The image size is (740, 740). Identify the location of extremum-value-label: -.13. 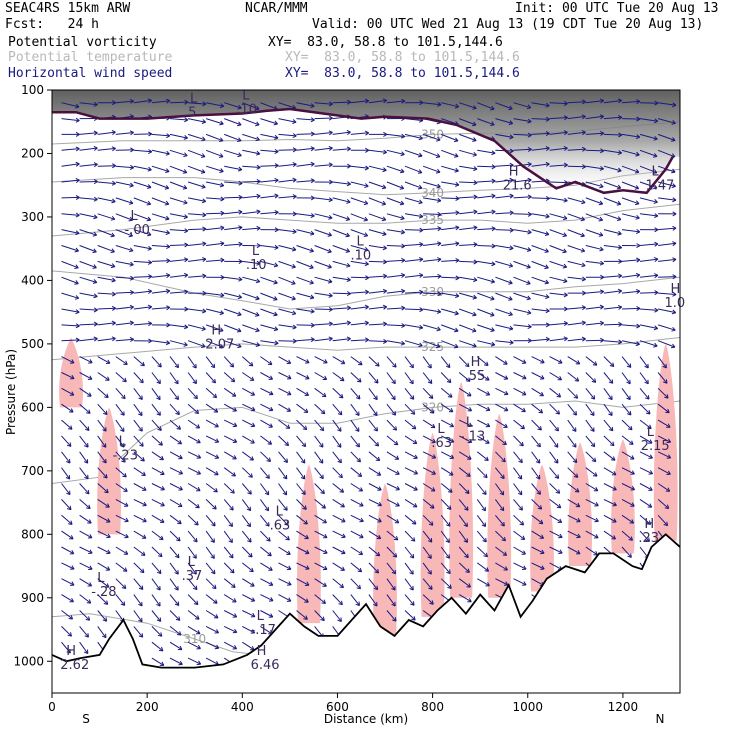
(472, 436).